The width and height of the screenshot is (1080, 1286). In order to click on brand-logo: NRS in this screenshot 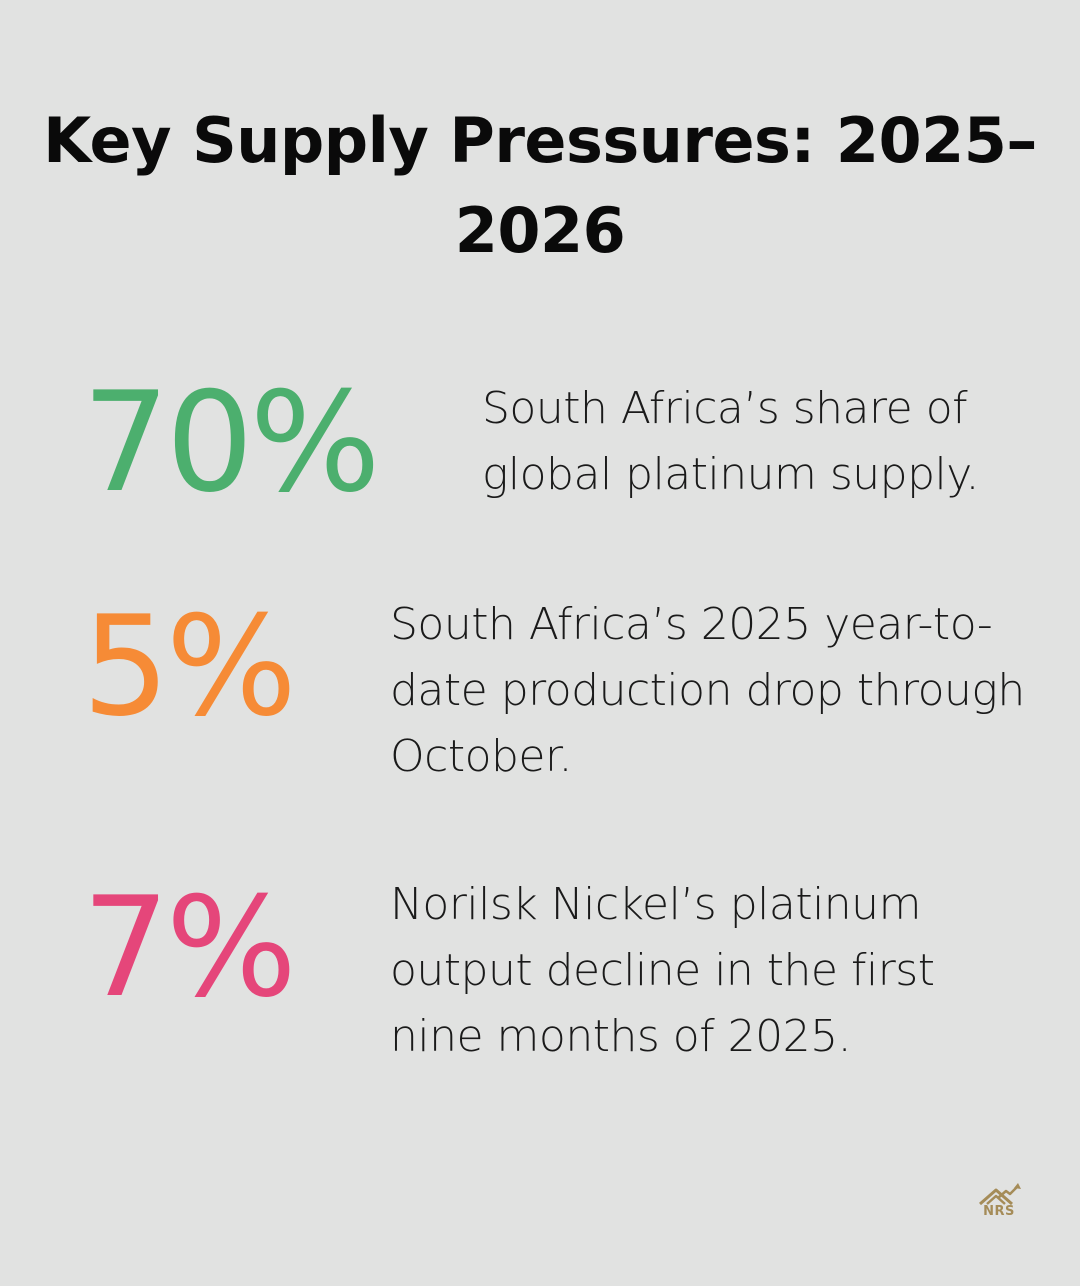, I will do `click(999, 1203)`.